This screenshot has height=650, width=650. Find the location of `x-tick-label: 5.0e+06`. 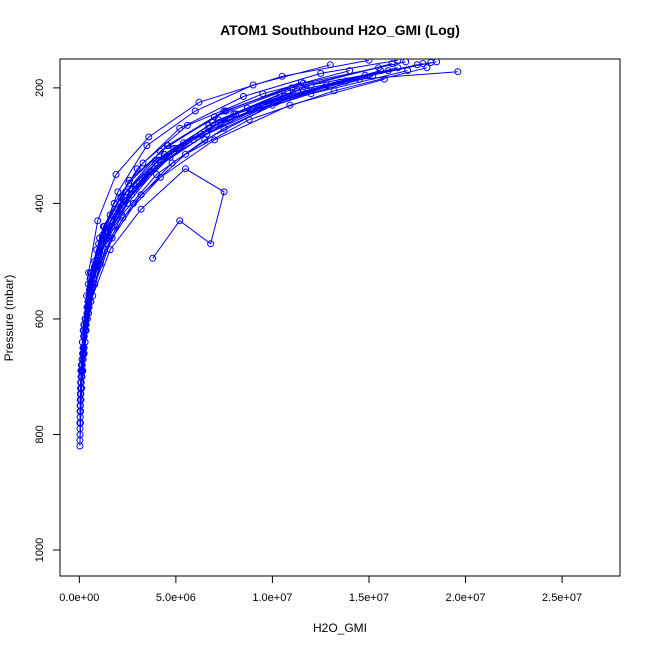

x-tick-label: 5.0e+06 is located at coordinates (176, 598).